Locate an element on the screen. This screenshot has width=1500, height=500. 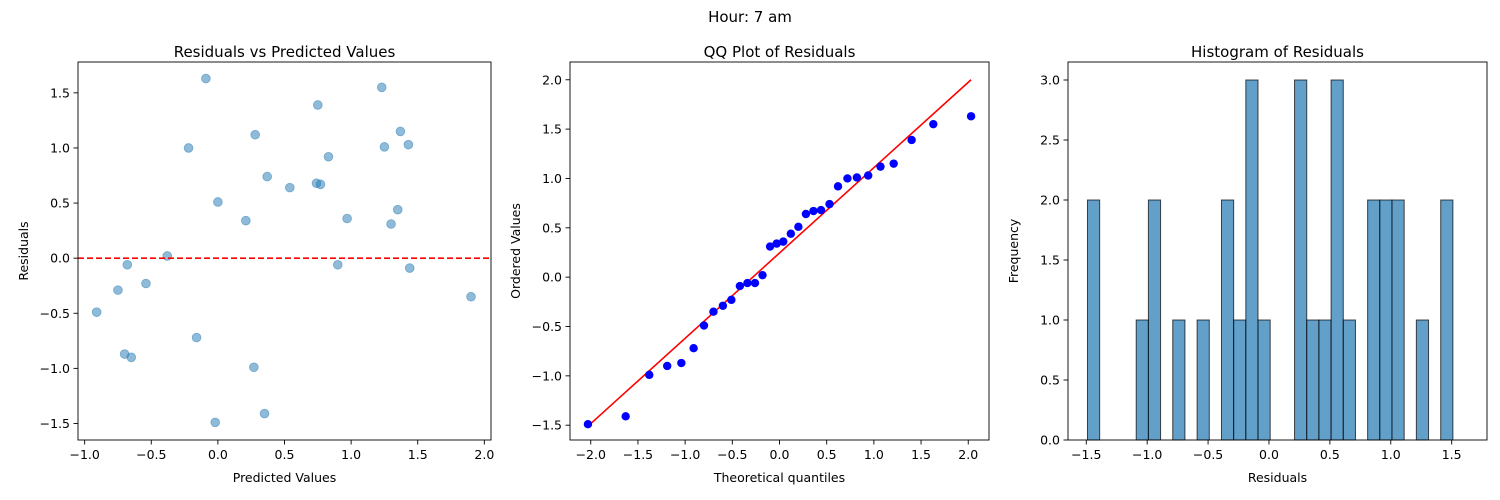
residuals-plot-x-axis-label: Predicted Values is located at coordinates (285, 477).